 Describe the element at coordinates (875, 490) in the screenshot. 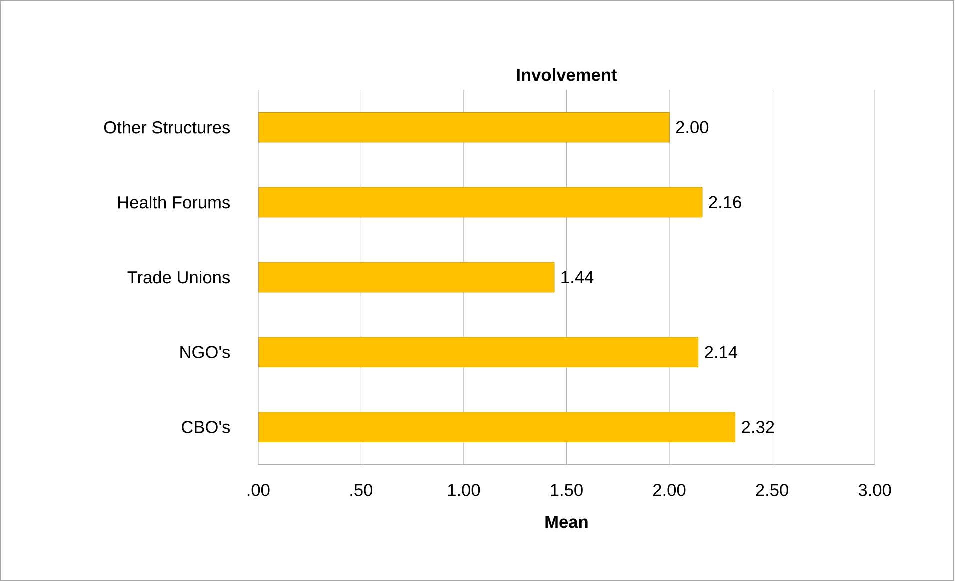

I see `x-tick-label: 3.00` at that location.